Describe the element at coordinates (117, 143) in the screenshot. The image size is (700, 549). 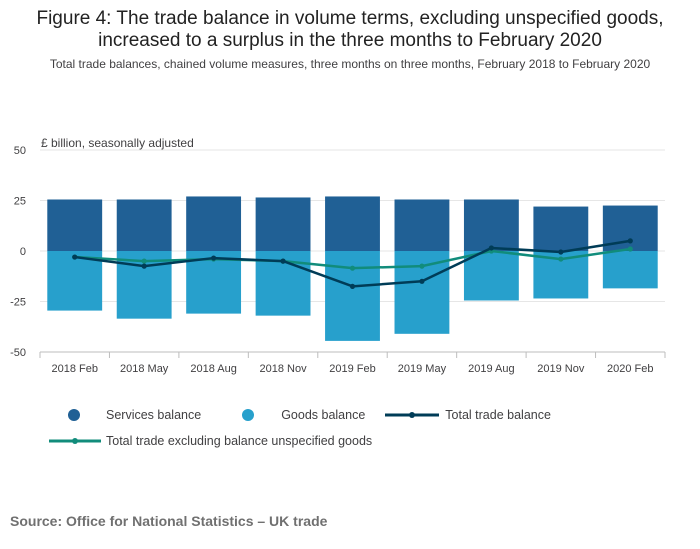
I see `y-axis-unit-label: £ billion, seasonally adjusted` at that location.